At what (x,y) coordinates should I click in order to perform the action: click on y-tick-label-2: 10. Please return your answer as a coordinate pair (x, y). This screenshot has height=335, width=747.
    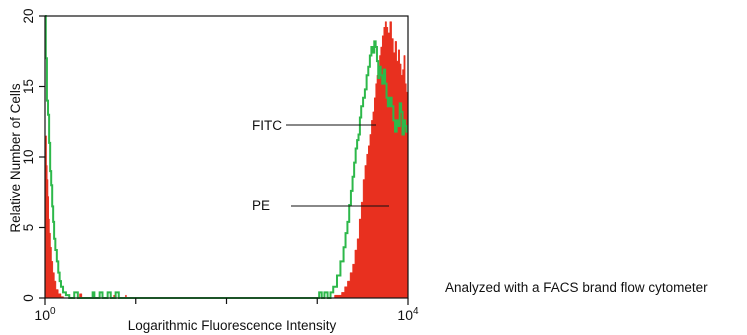
    Looking at the image, I should click on (28, 156).